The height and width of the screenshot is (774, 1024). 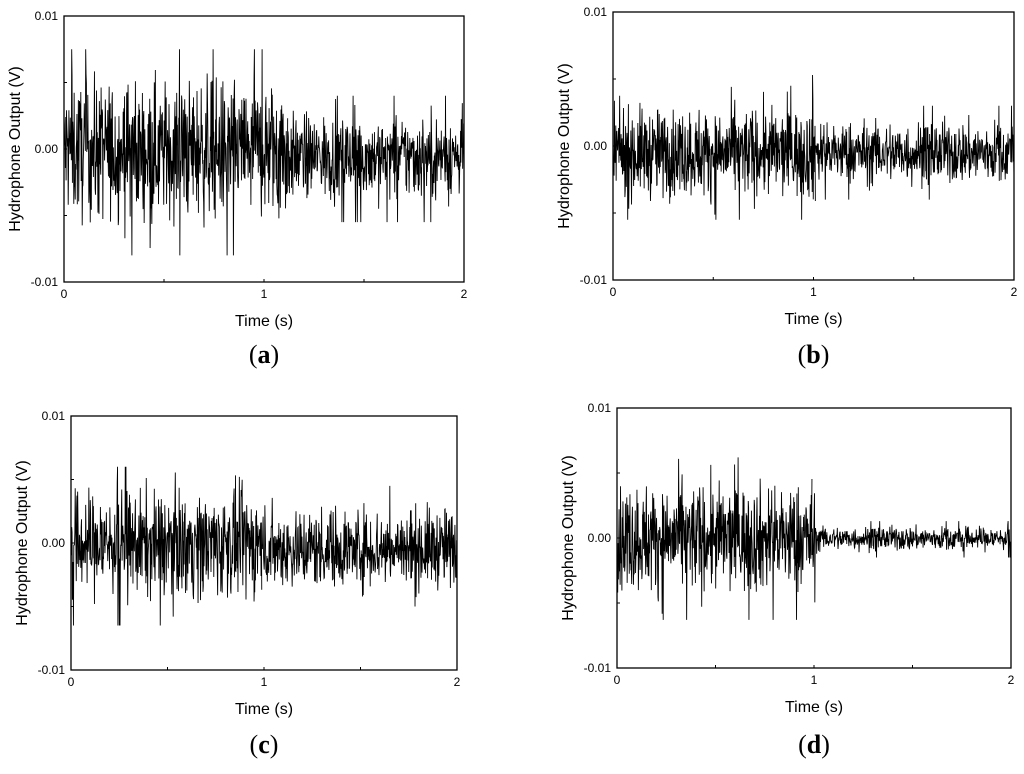 What do you see at coordinates (264, 354) in the screenshot?
I see `panel-label: (a)` at bounding box center [264, 354].